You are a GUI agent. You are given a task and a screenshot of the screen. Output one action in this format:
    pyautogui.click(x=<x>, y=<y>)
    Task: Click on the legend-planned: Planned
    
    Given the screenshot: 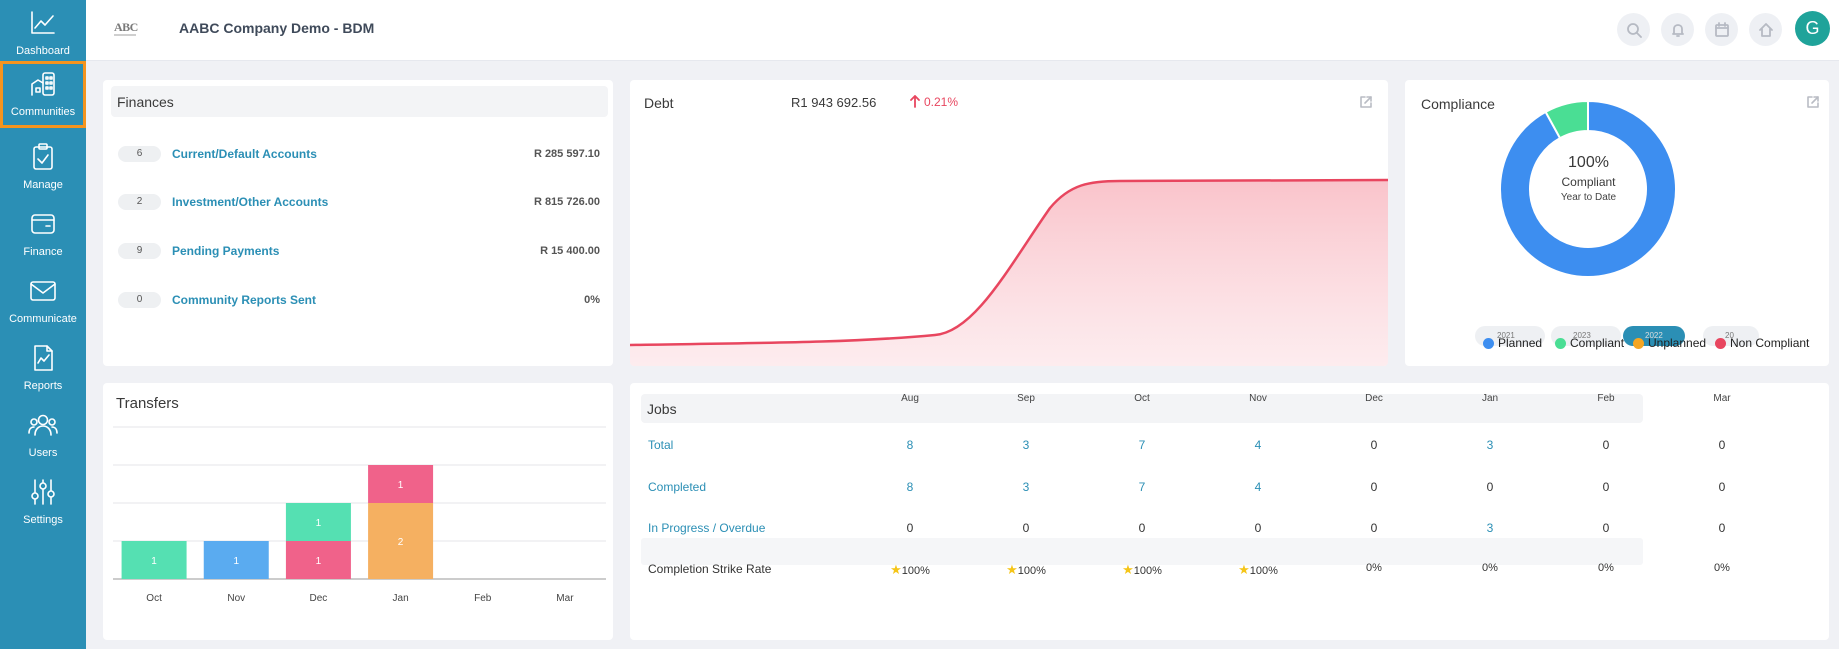 What is the action you would take?
    pyautogui.click(x=1512, y=343)
    